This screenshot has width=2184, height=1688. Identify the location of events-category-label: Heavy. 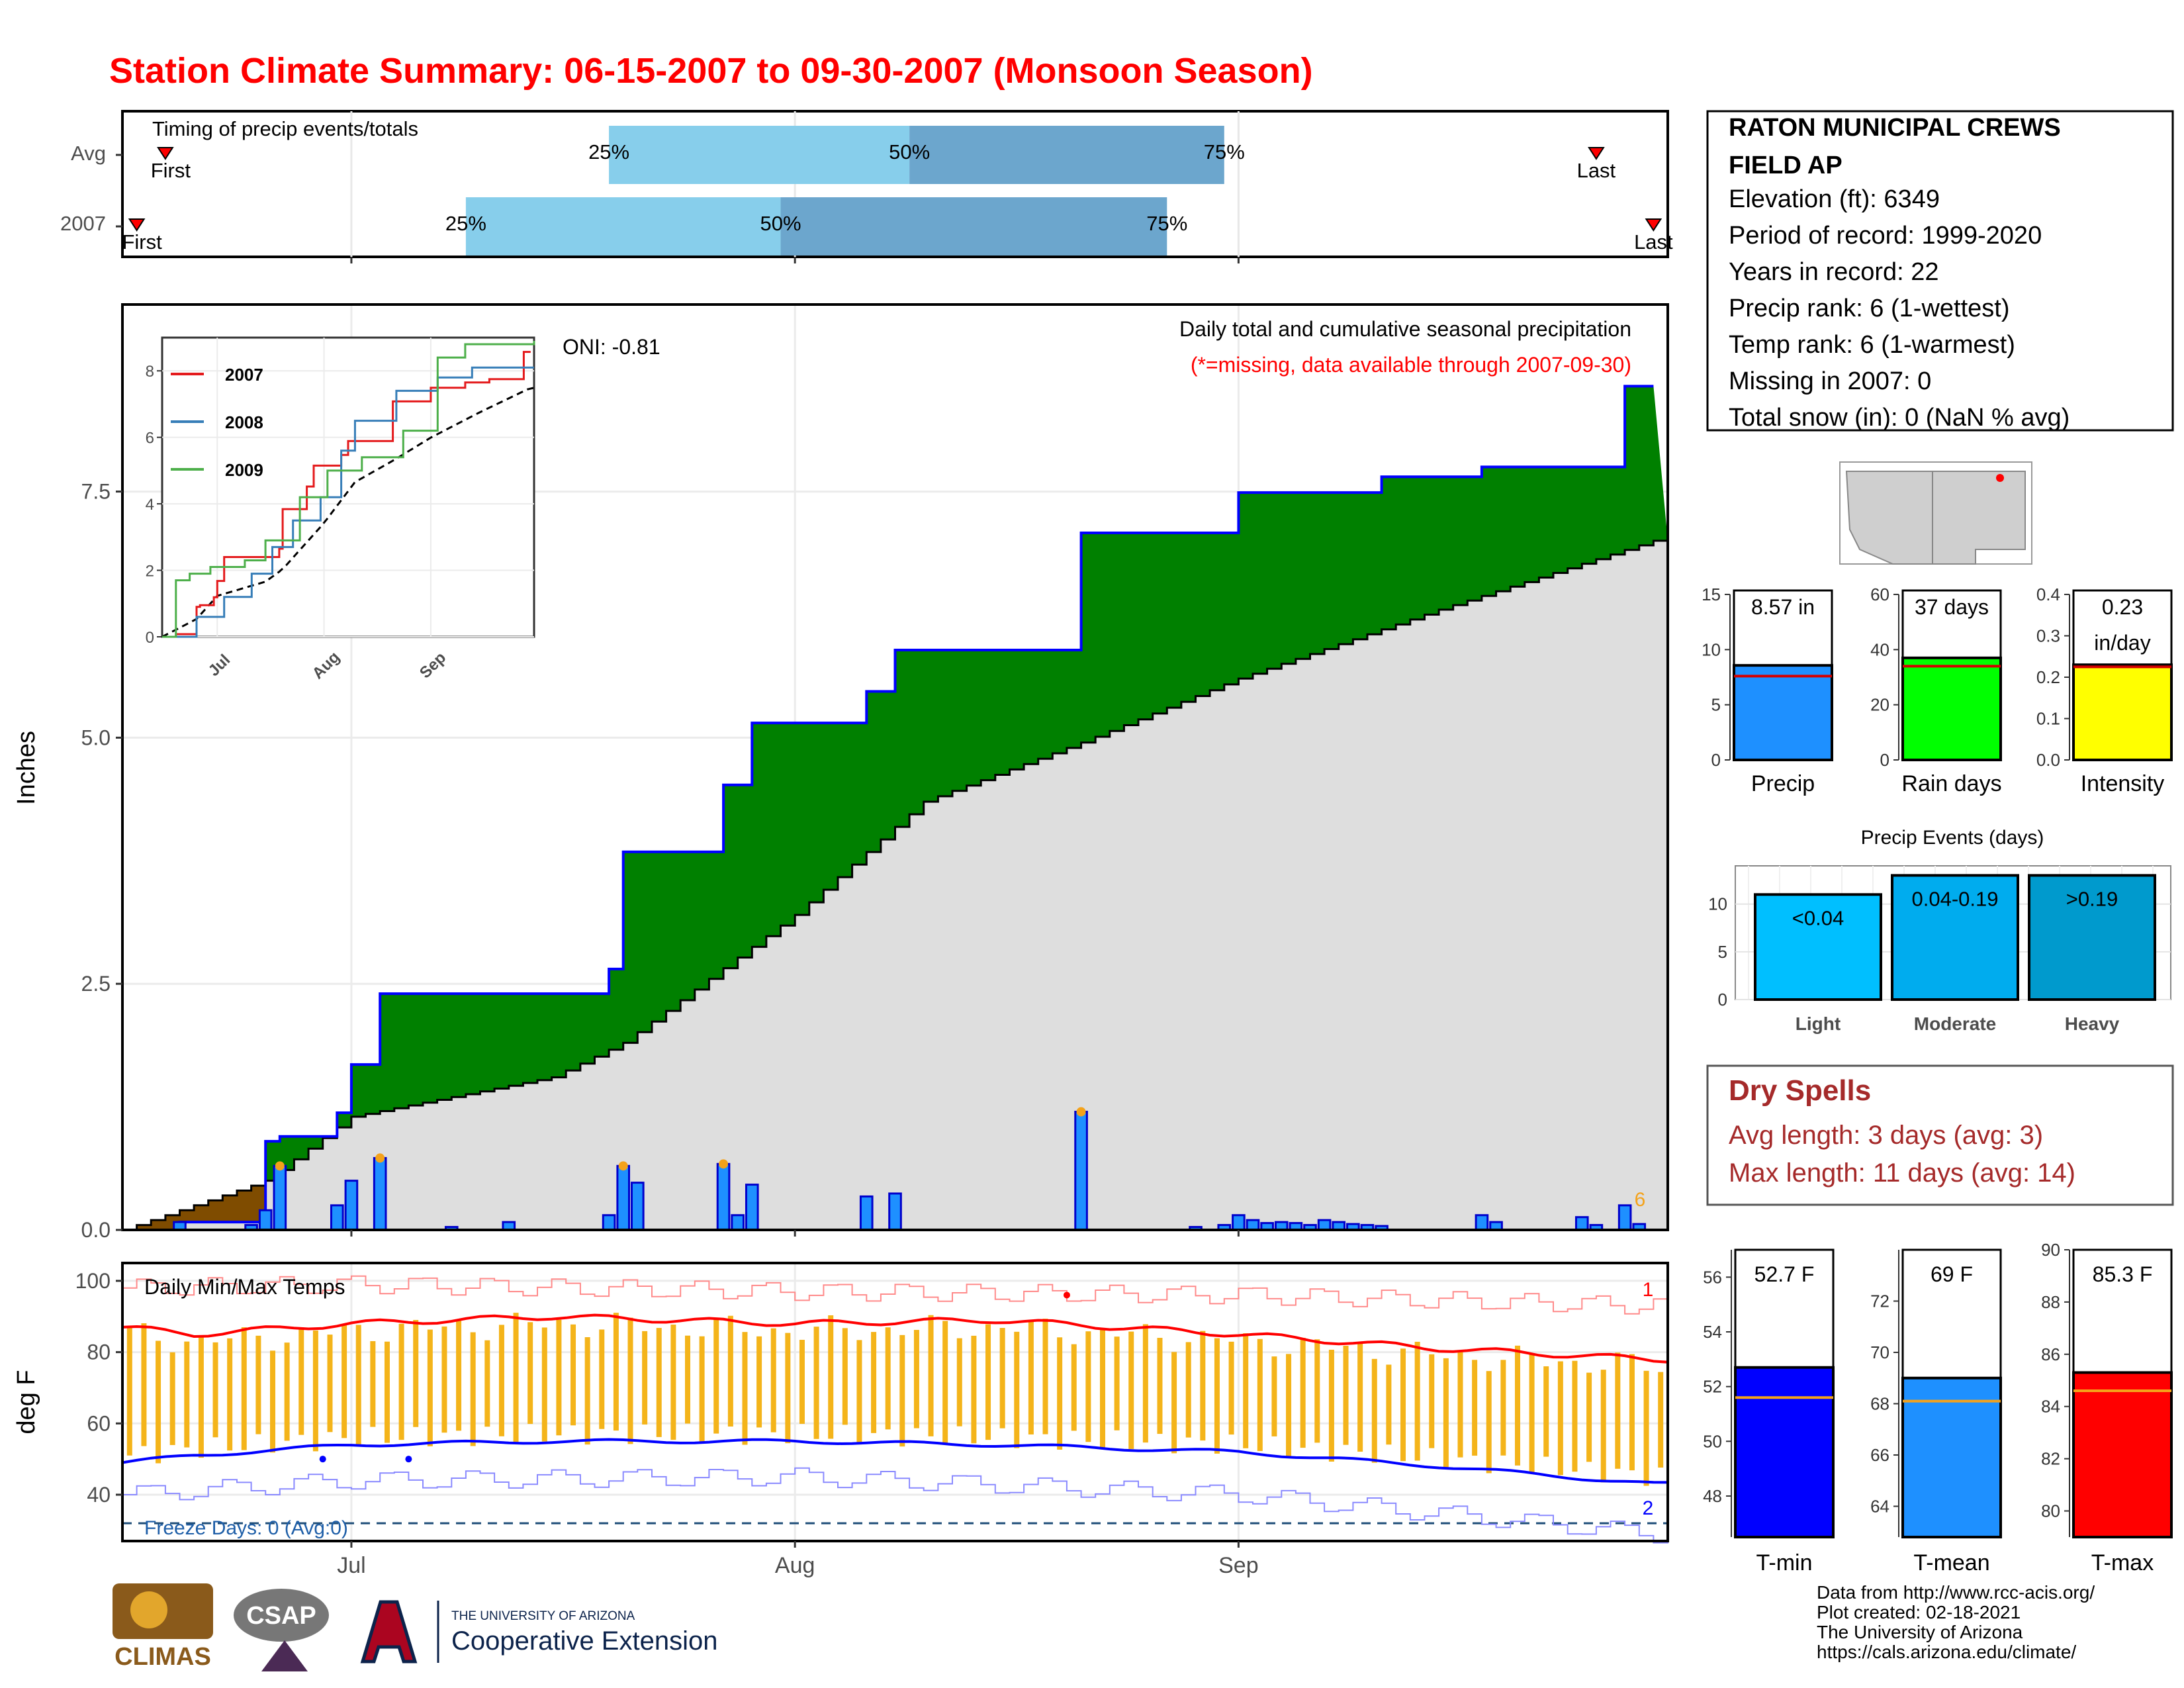
(2092, 1023).